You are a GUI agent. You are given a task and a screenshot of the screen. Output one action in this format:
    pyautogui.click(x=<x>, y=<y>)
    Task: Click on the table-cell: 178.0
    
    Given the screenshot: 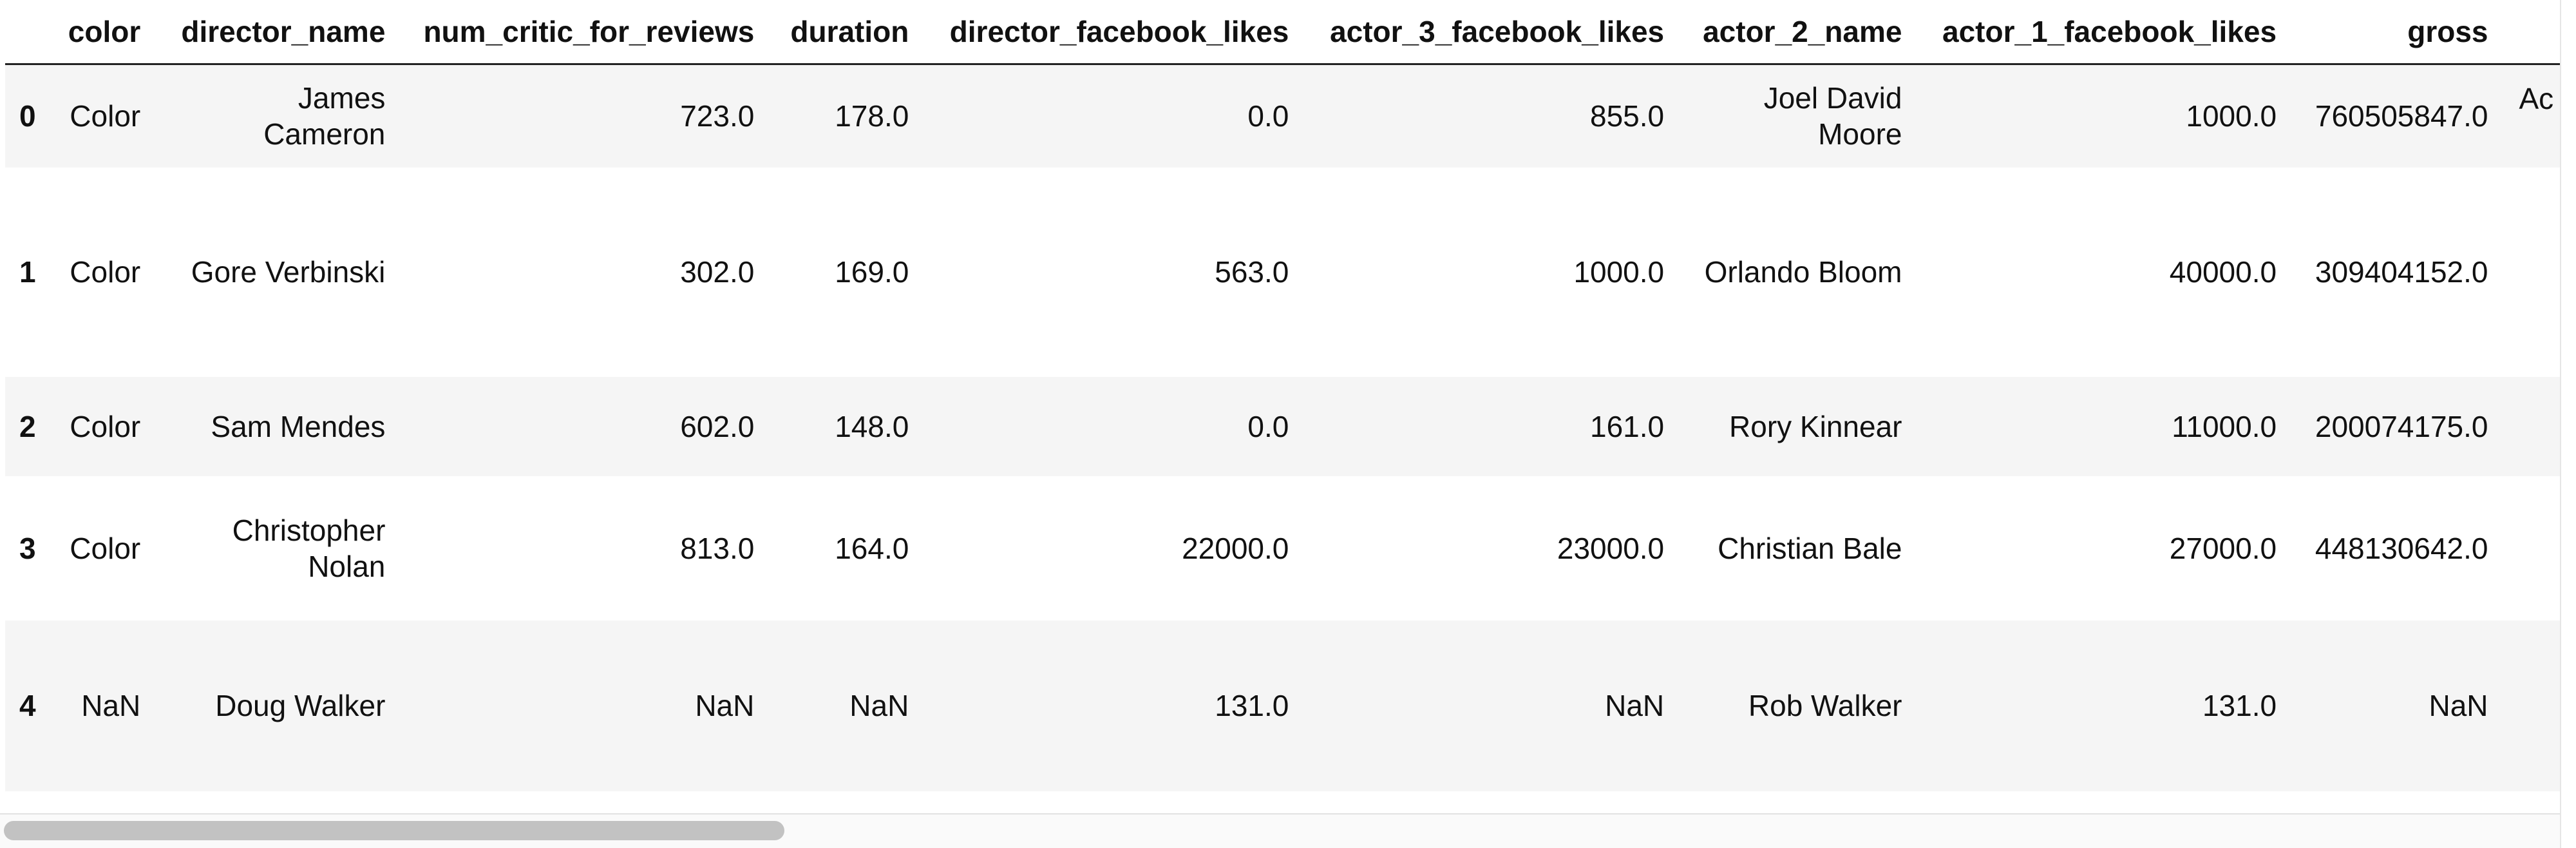 What is the action you would take?
    pyautogui.click(x=872, y=116)
    